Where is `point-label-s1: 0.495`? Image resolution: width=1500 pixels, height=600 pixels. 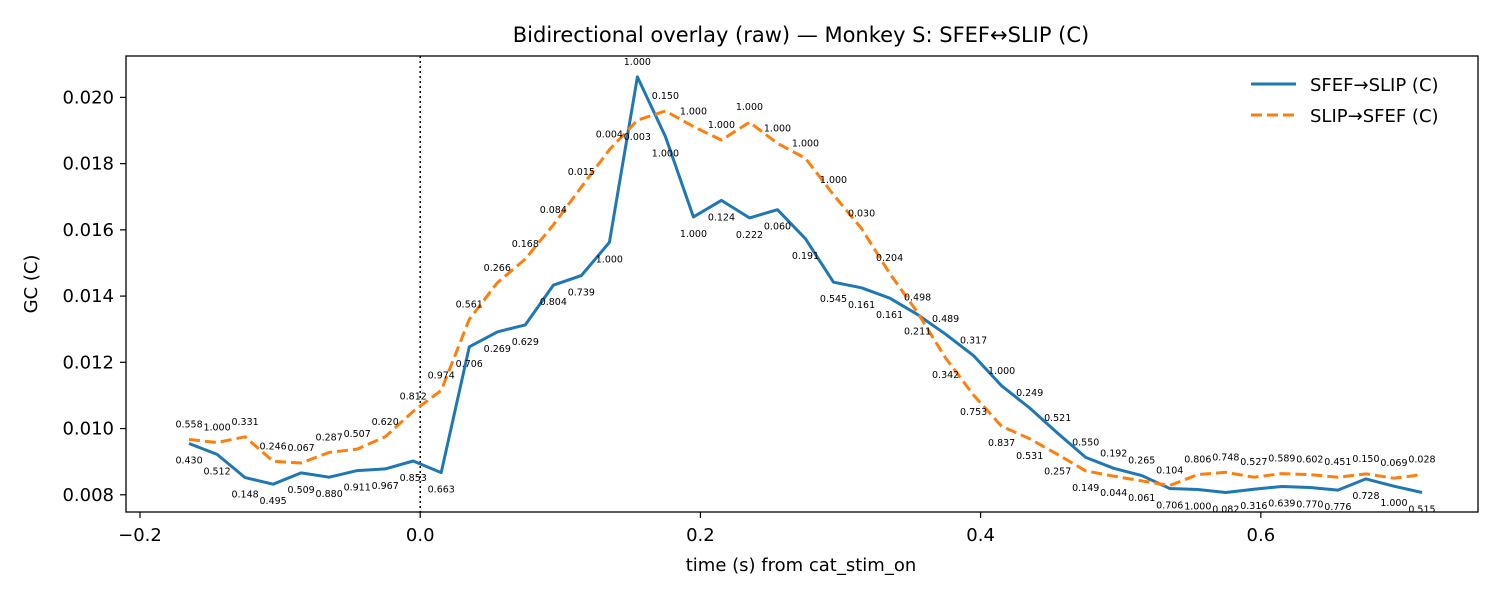
point-label-s1: 0.495 is located at coordinates (273, 501).